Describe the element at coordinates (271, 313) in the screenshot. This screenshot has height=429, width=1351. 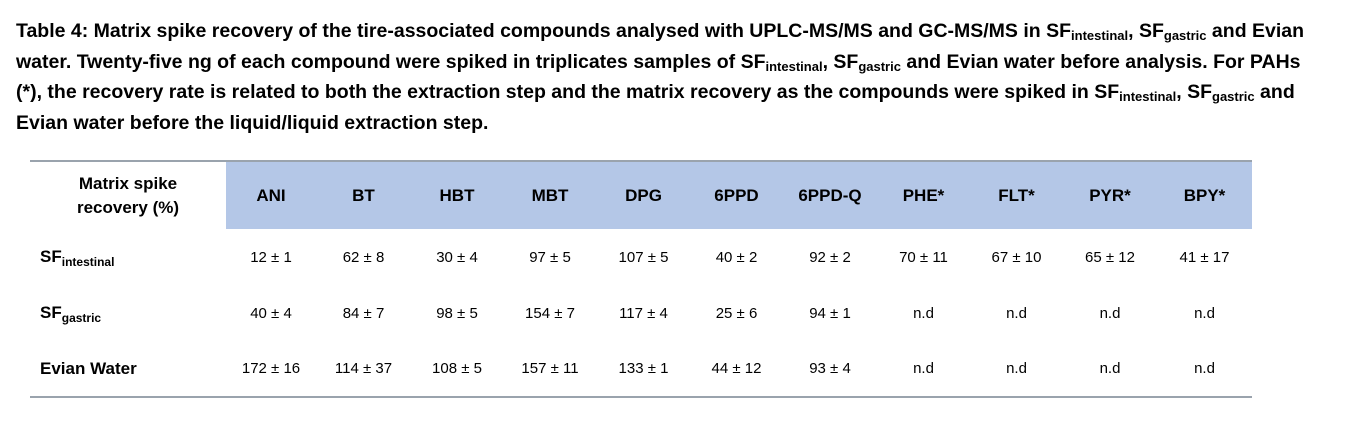
I see `table-cell: 40 ± 4` at that location.